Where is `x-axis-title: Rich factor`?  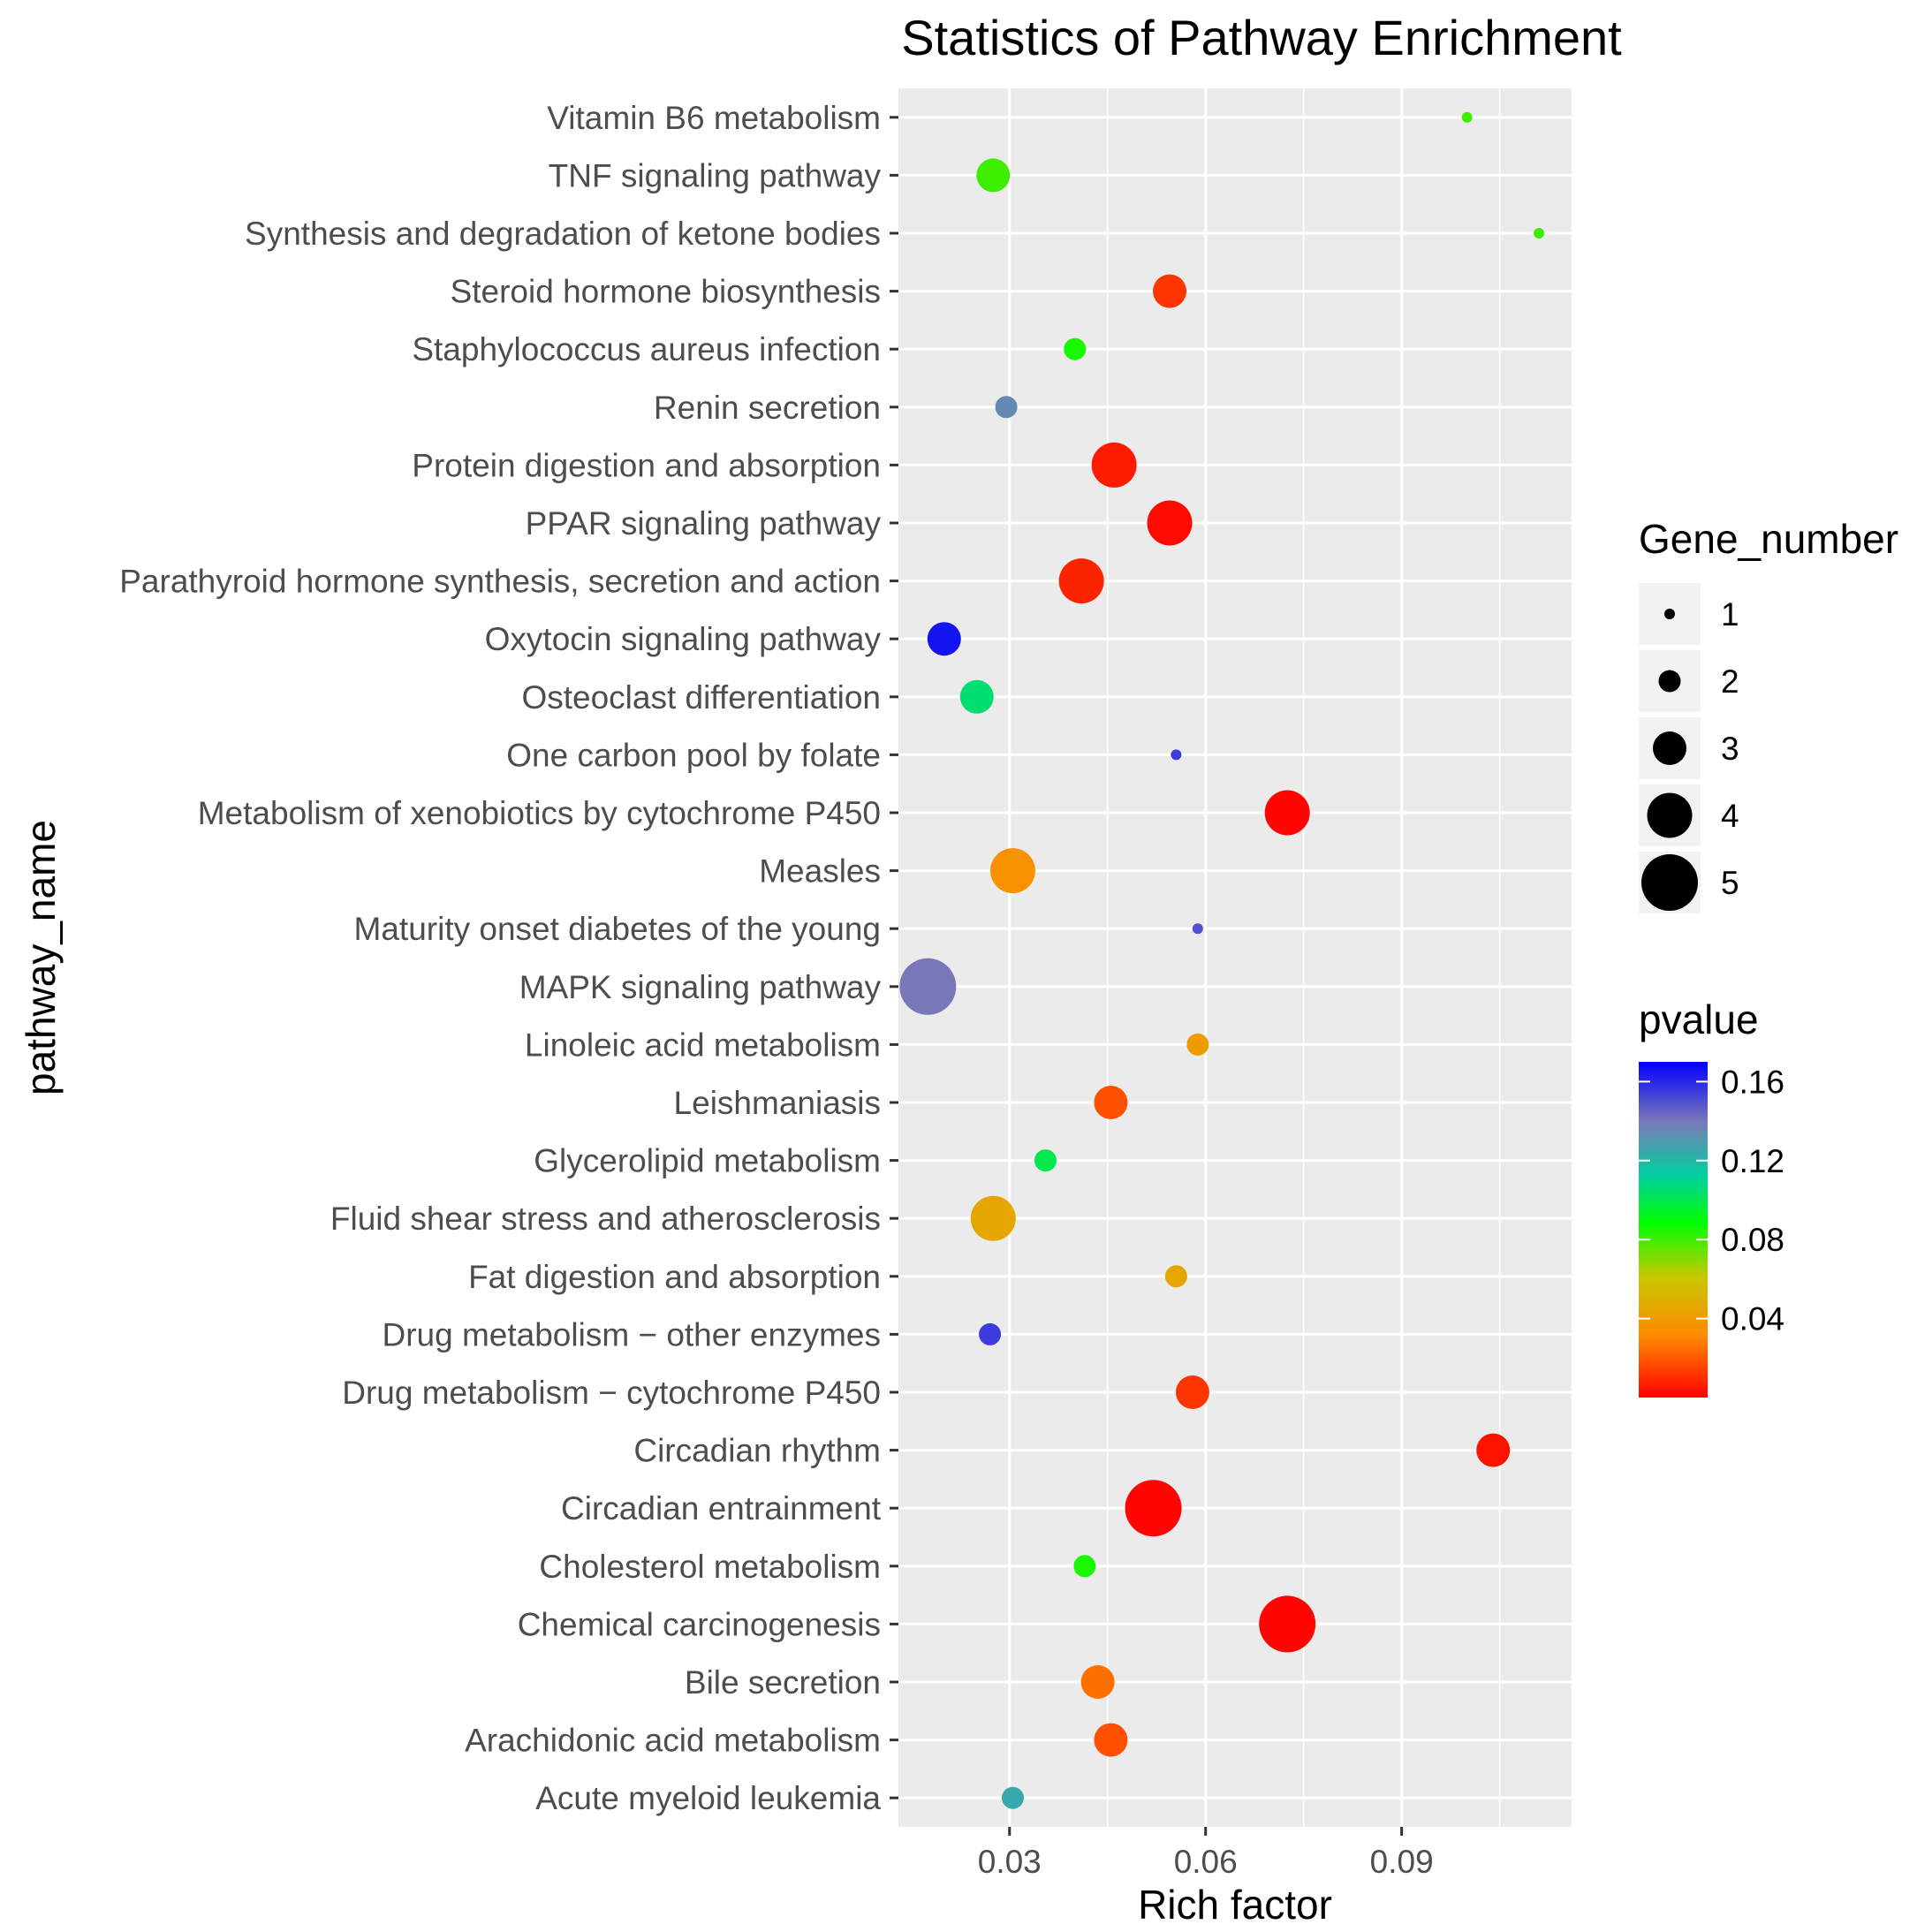 x-axis-title: Rich factor is located at coordinates (1235, 1905).